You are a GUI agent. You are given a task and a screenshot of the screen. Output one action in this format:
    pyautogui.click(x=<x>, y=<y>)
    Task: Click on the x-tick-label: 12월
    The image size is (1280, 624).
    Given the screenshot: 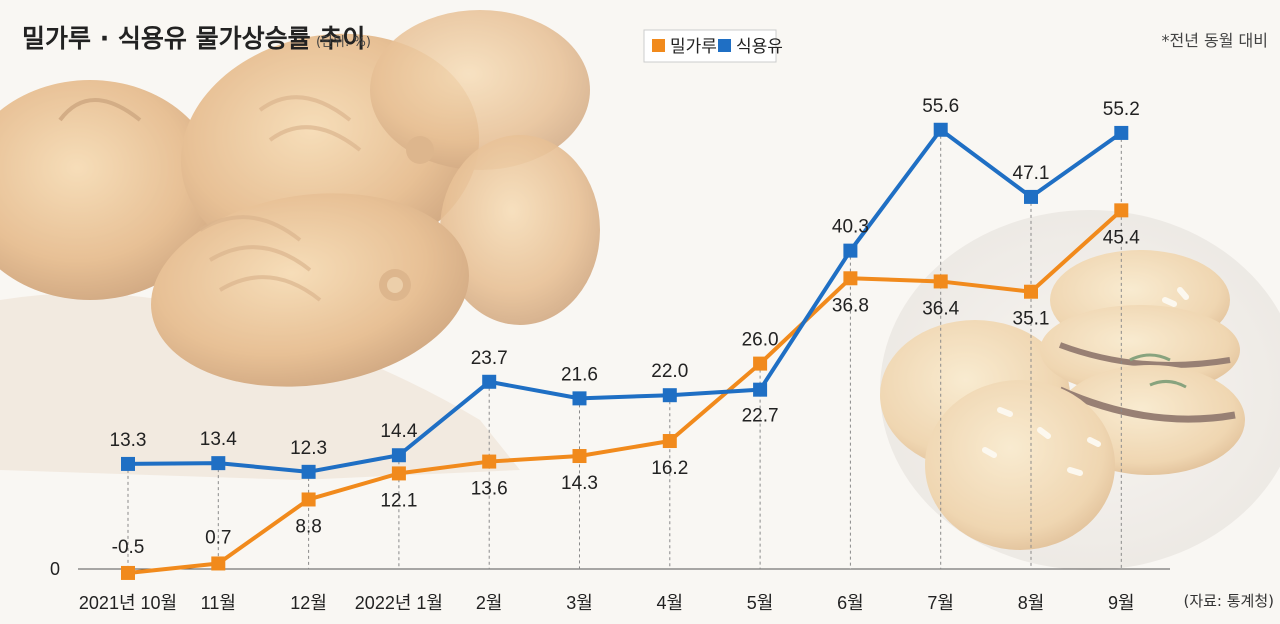 What is the action you would take?
    pyautogui.click(x=308, y=603)
    